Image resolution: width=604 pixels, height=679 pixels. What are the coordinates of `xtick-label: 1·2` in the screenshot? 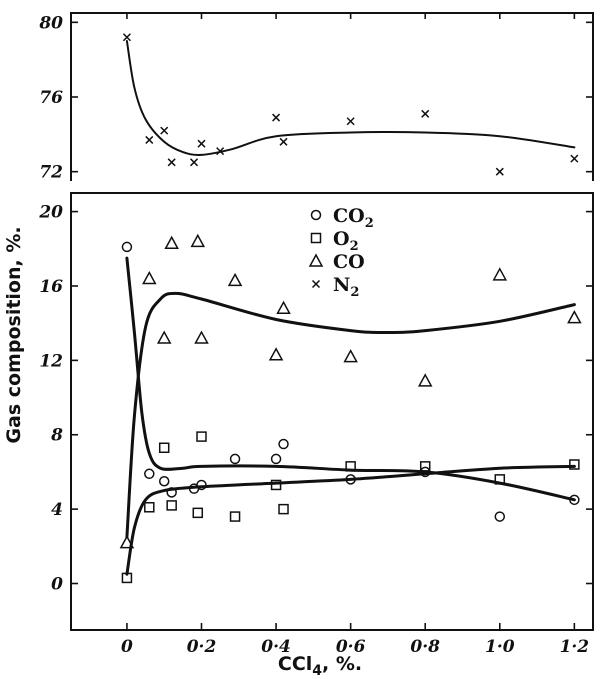 It's located at (575, 647).